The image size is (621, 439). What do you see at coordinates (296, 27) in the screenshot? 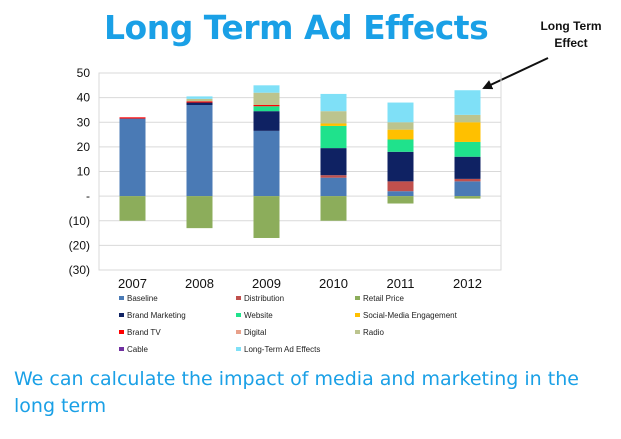
I see `page-title: Long Term Ad Effects` at bounding box center [296, 27].